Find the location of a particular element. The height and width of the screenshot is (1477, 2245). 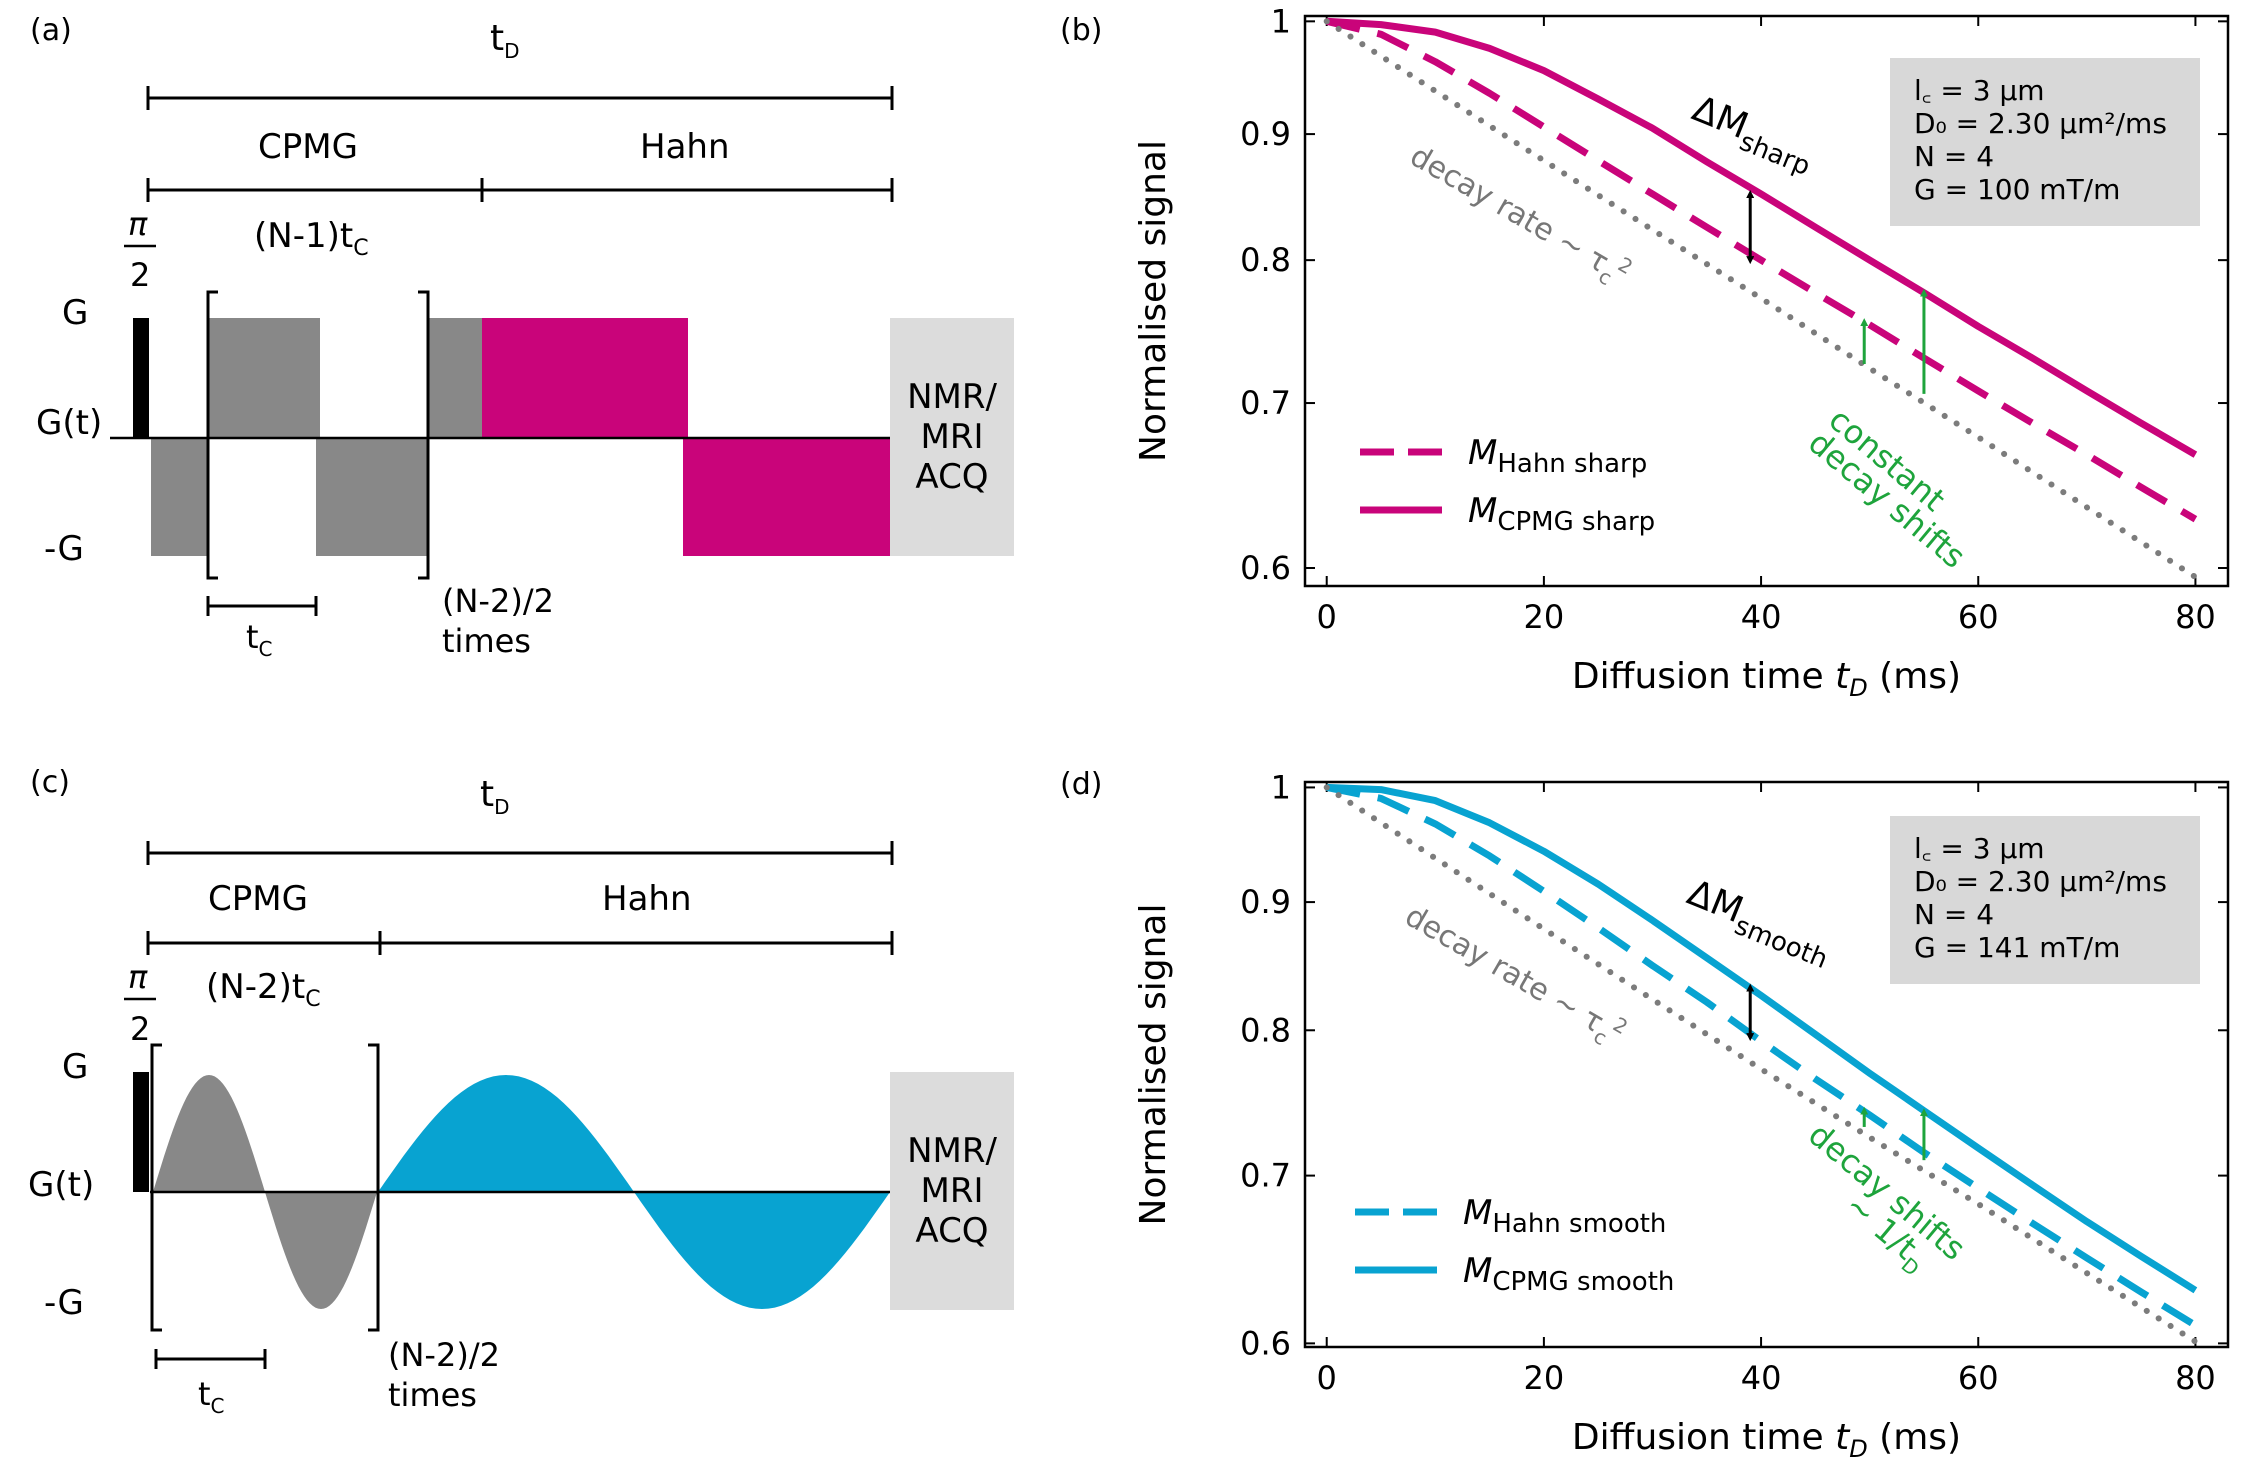

gradient-lobe-2-a is located at coordinates (264, 378).